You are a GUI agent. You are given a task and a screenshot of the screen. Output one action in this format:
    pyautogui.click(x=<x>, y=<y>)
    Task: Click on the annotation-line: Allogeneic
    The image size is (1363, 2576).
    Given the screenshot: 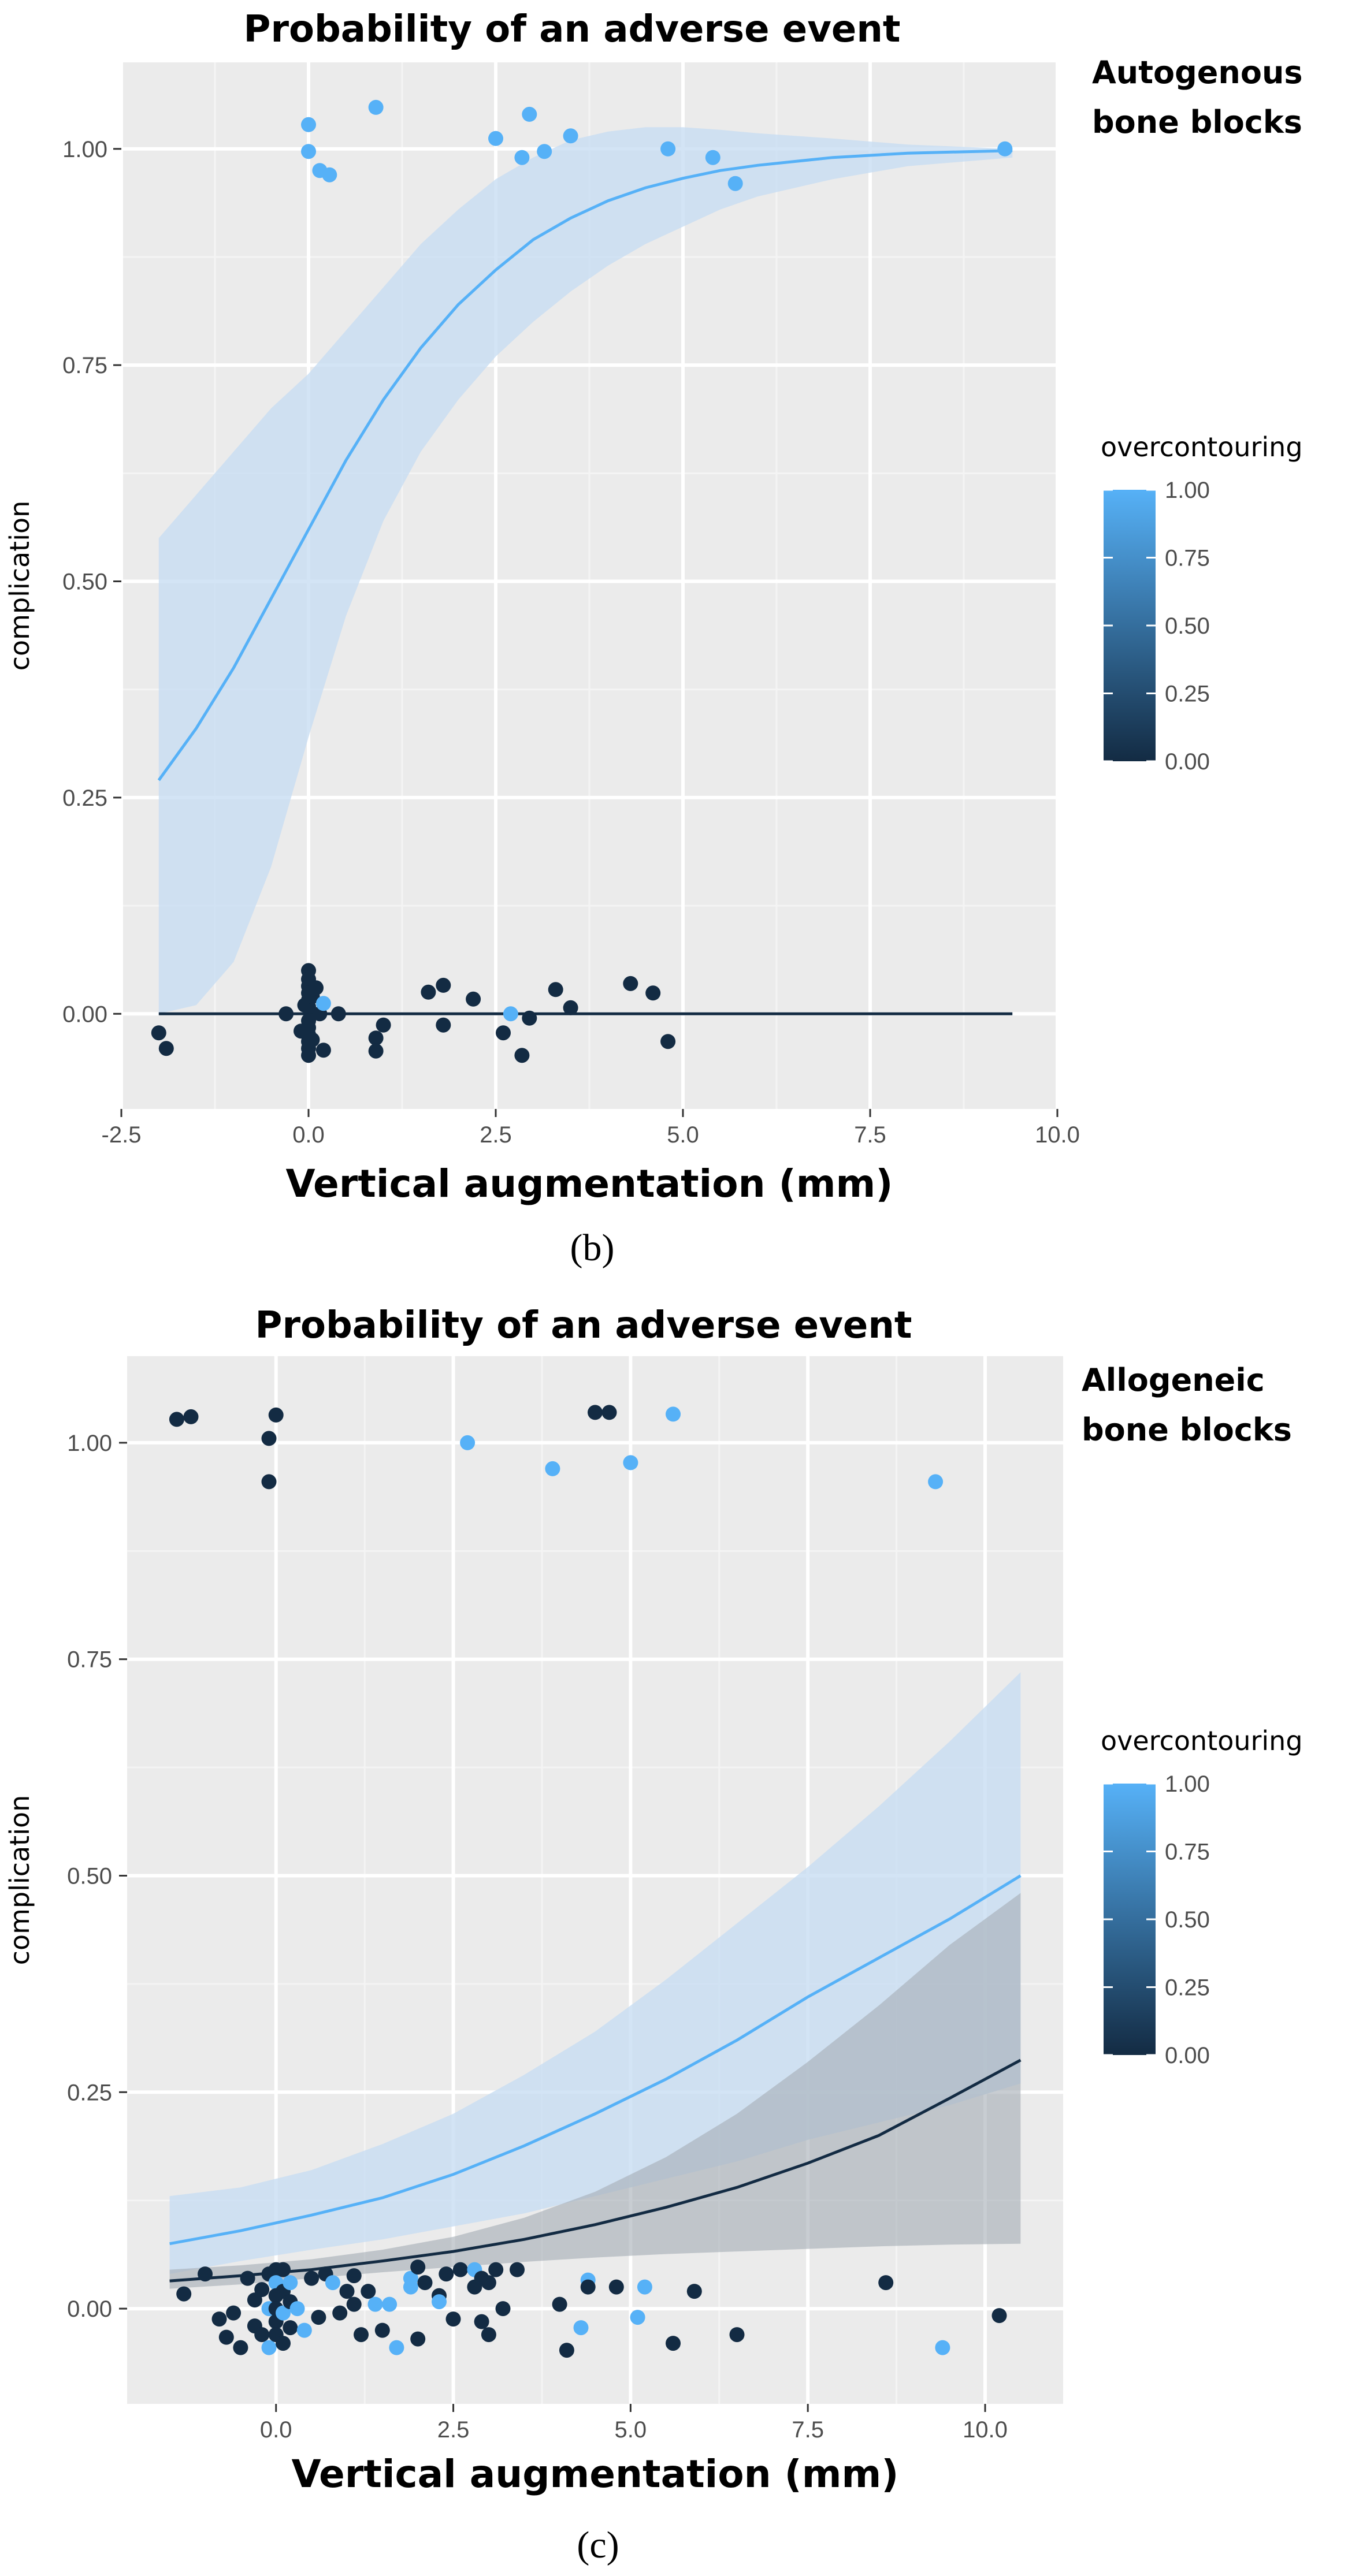 What is the action you would take?
    pyautogui.click(x=1173, y=1380)
    